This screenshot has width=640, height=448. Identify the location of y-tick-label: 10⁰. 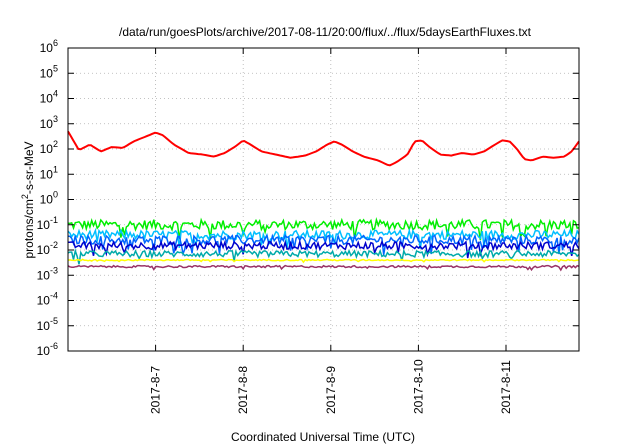
(49, 198).